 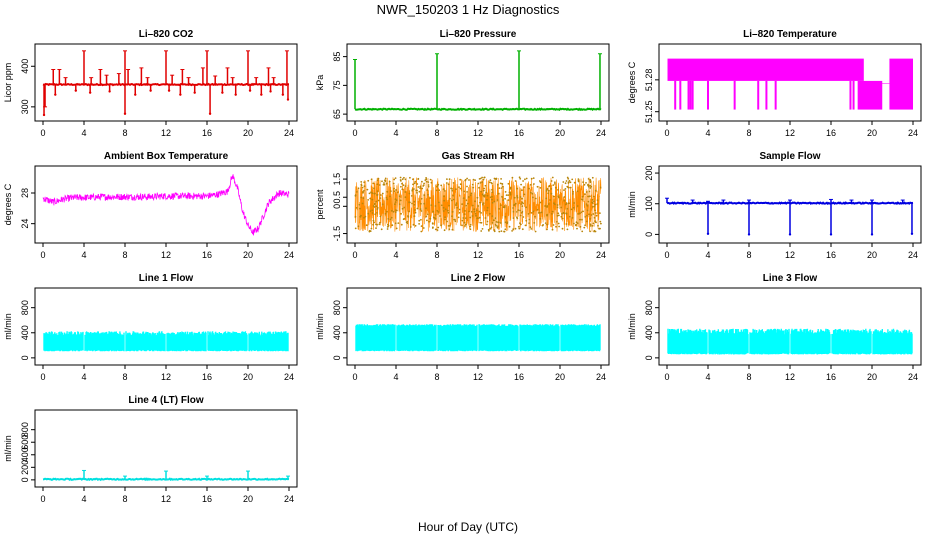 What do you see at coordinates (25, 193) in the screenshot?
I see `y-tick-label: 28` at bounding box center [25, 193].